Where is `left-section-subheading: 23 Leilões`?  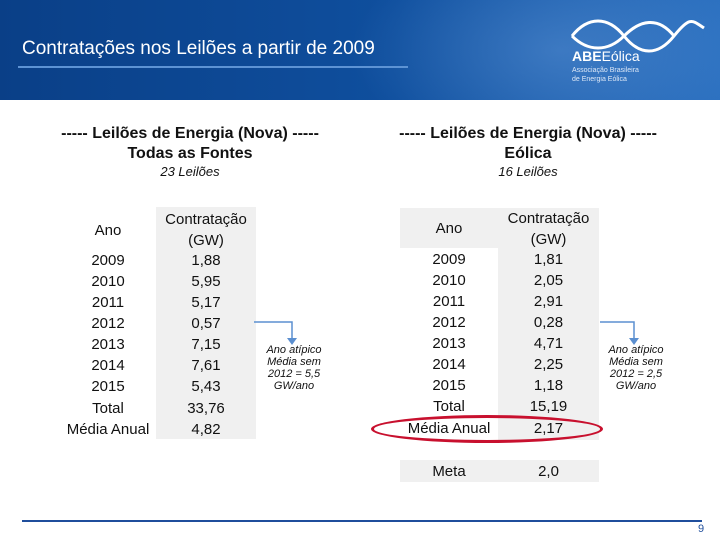 left-section-subheading: 23 Leilões is located at coordinates (190, 171).